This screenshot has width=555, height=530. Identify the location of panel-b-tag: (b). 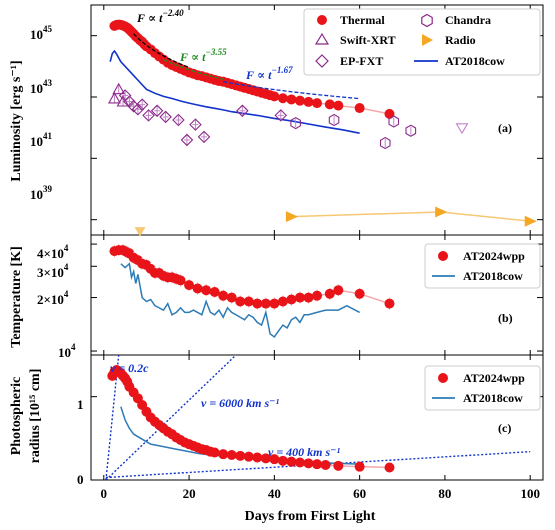
(505, 318).